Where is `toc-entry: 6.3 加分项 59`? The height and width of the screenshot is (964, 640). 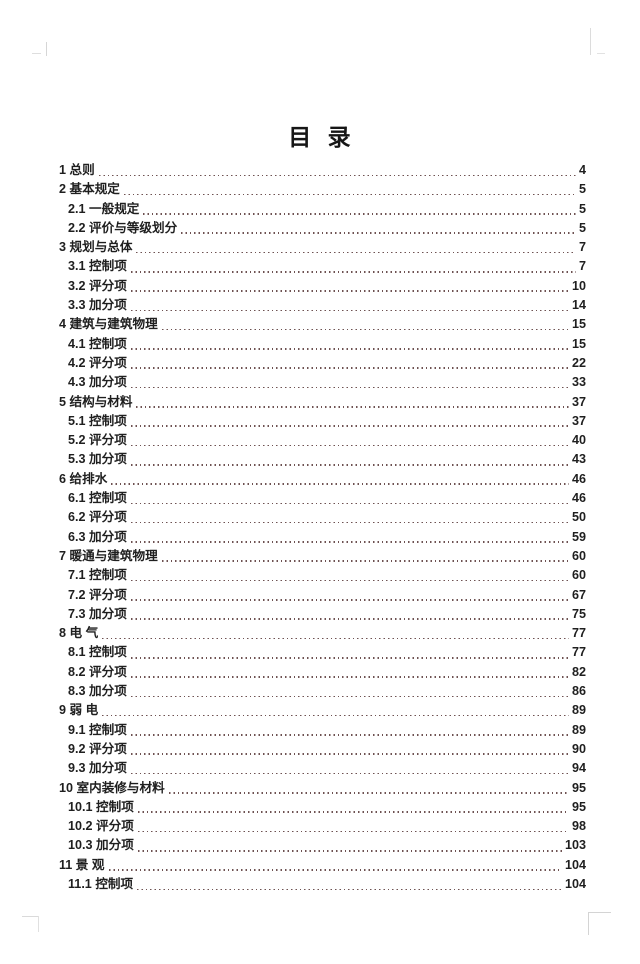
toc-entry: 6.3 加分项 59 is located at coordinates (322, 537).